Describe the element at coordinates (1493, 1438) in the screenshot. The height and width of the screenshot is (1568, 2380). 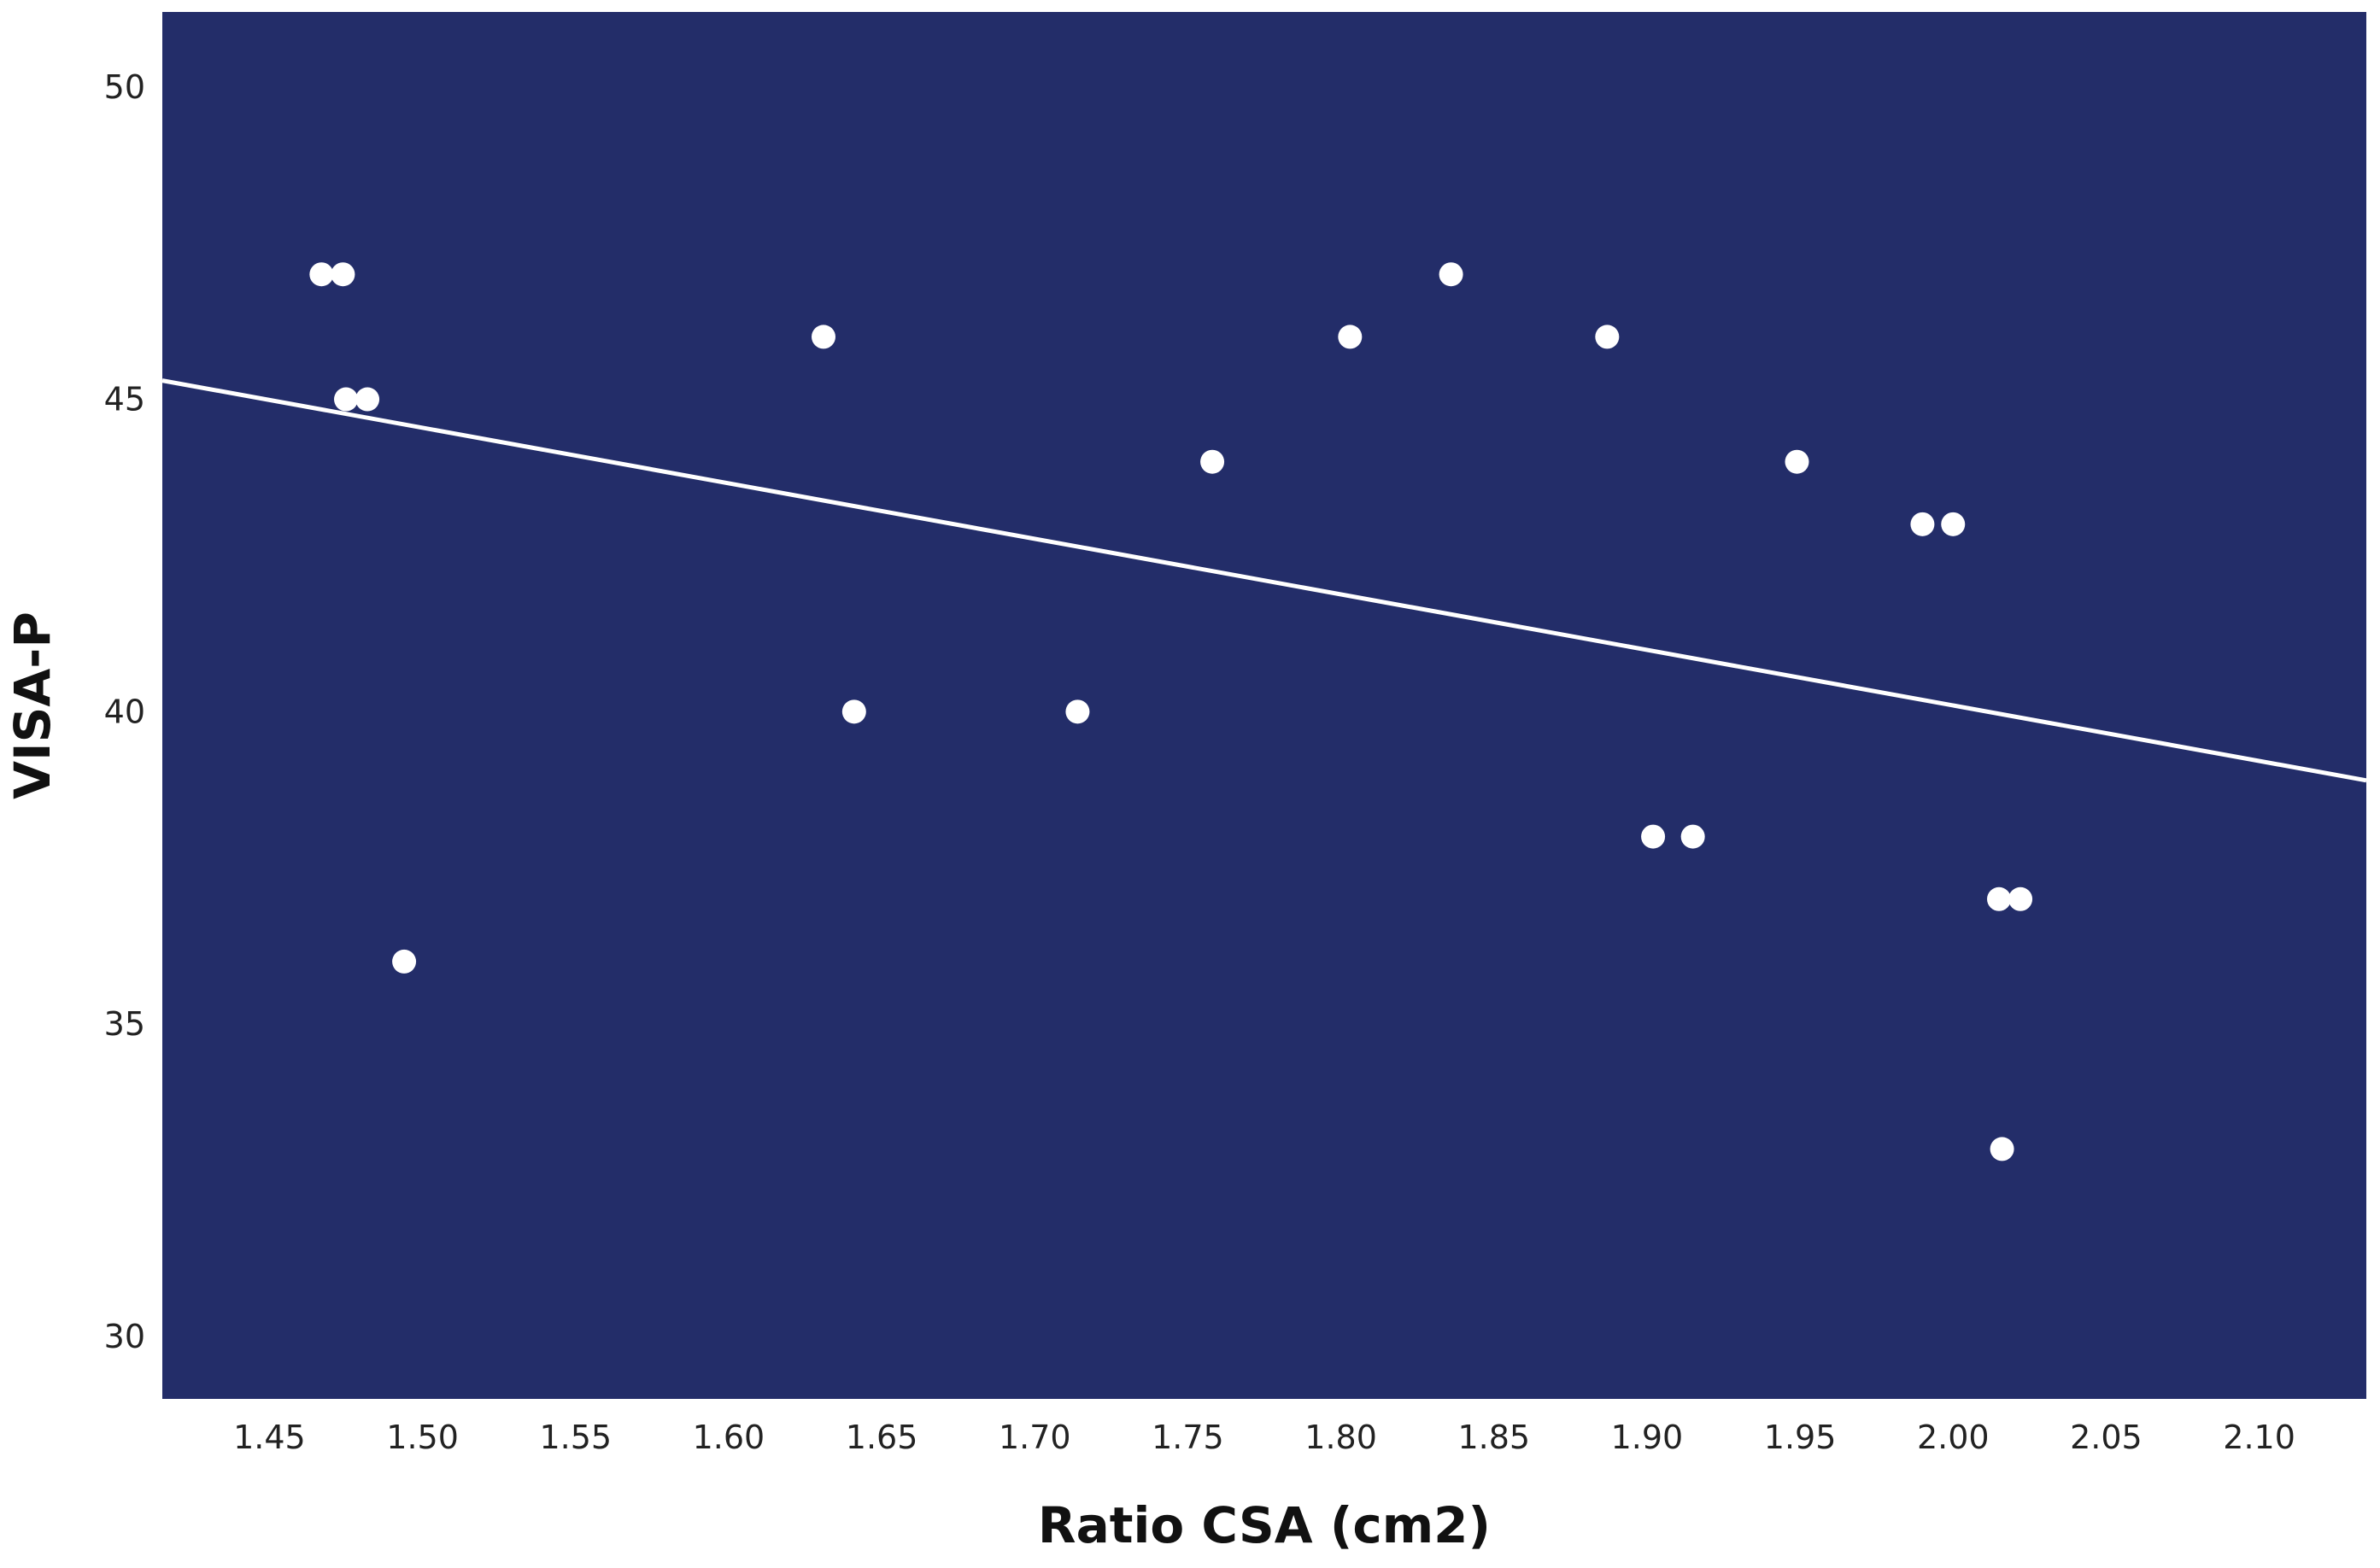
I see `x-tick-label: 1.85` at that location.